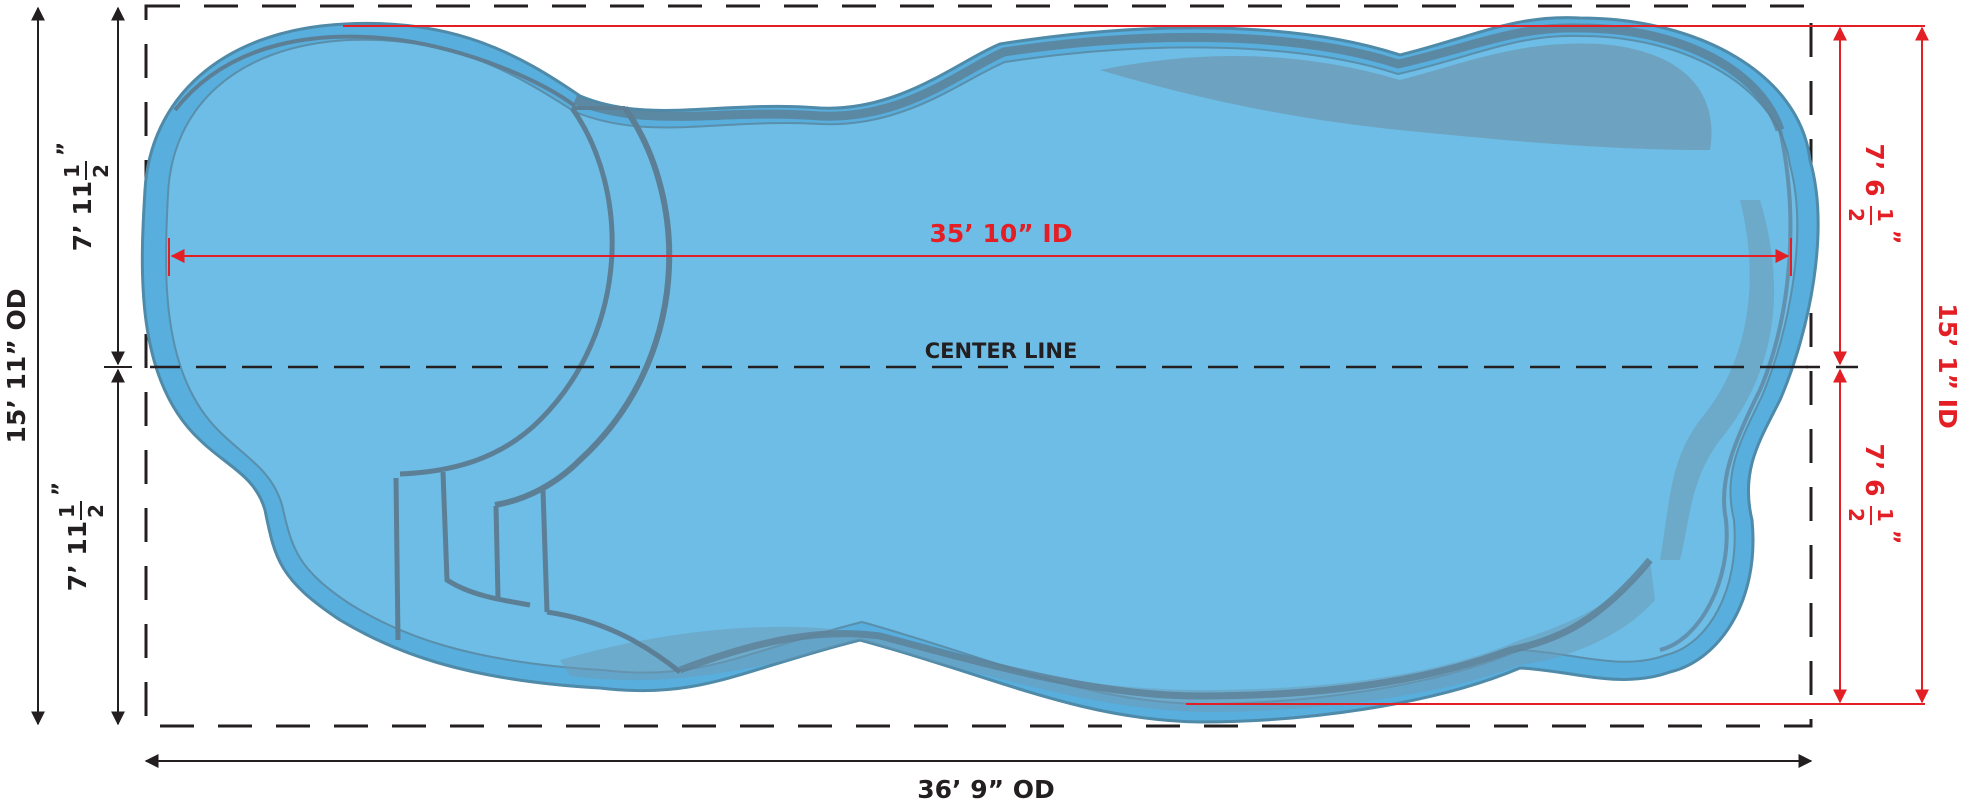  Describe the element at coordinates (1001, 233) in the screenshot. I see `id-length-label: 35’ 10” ID` at that location.